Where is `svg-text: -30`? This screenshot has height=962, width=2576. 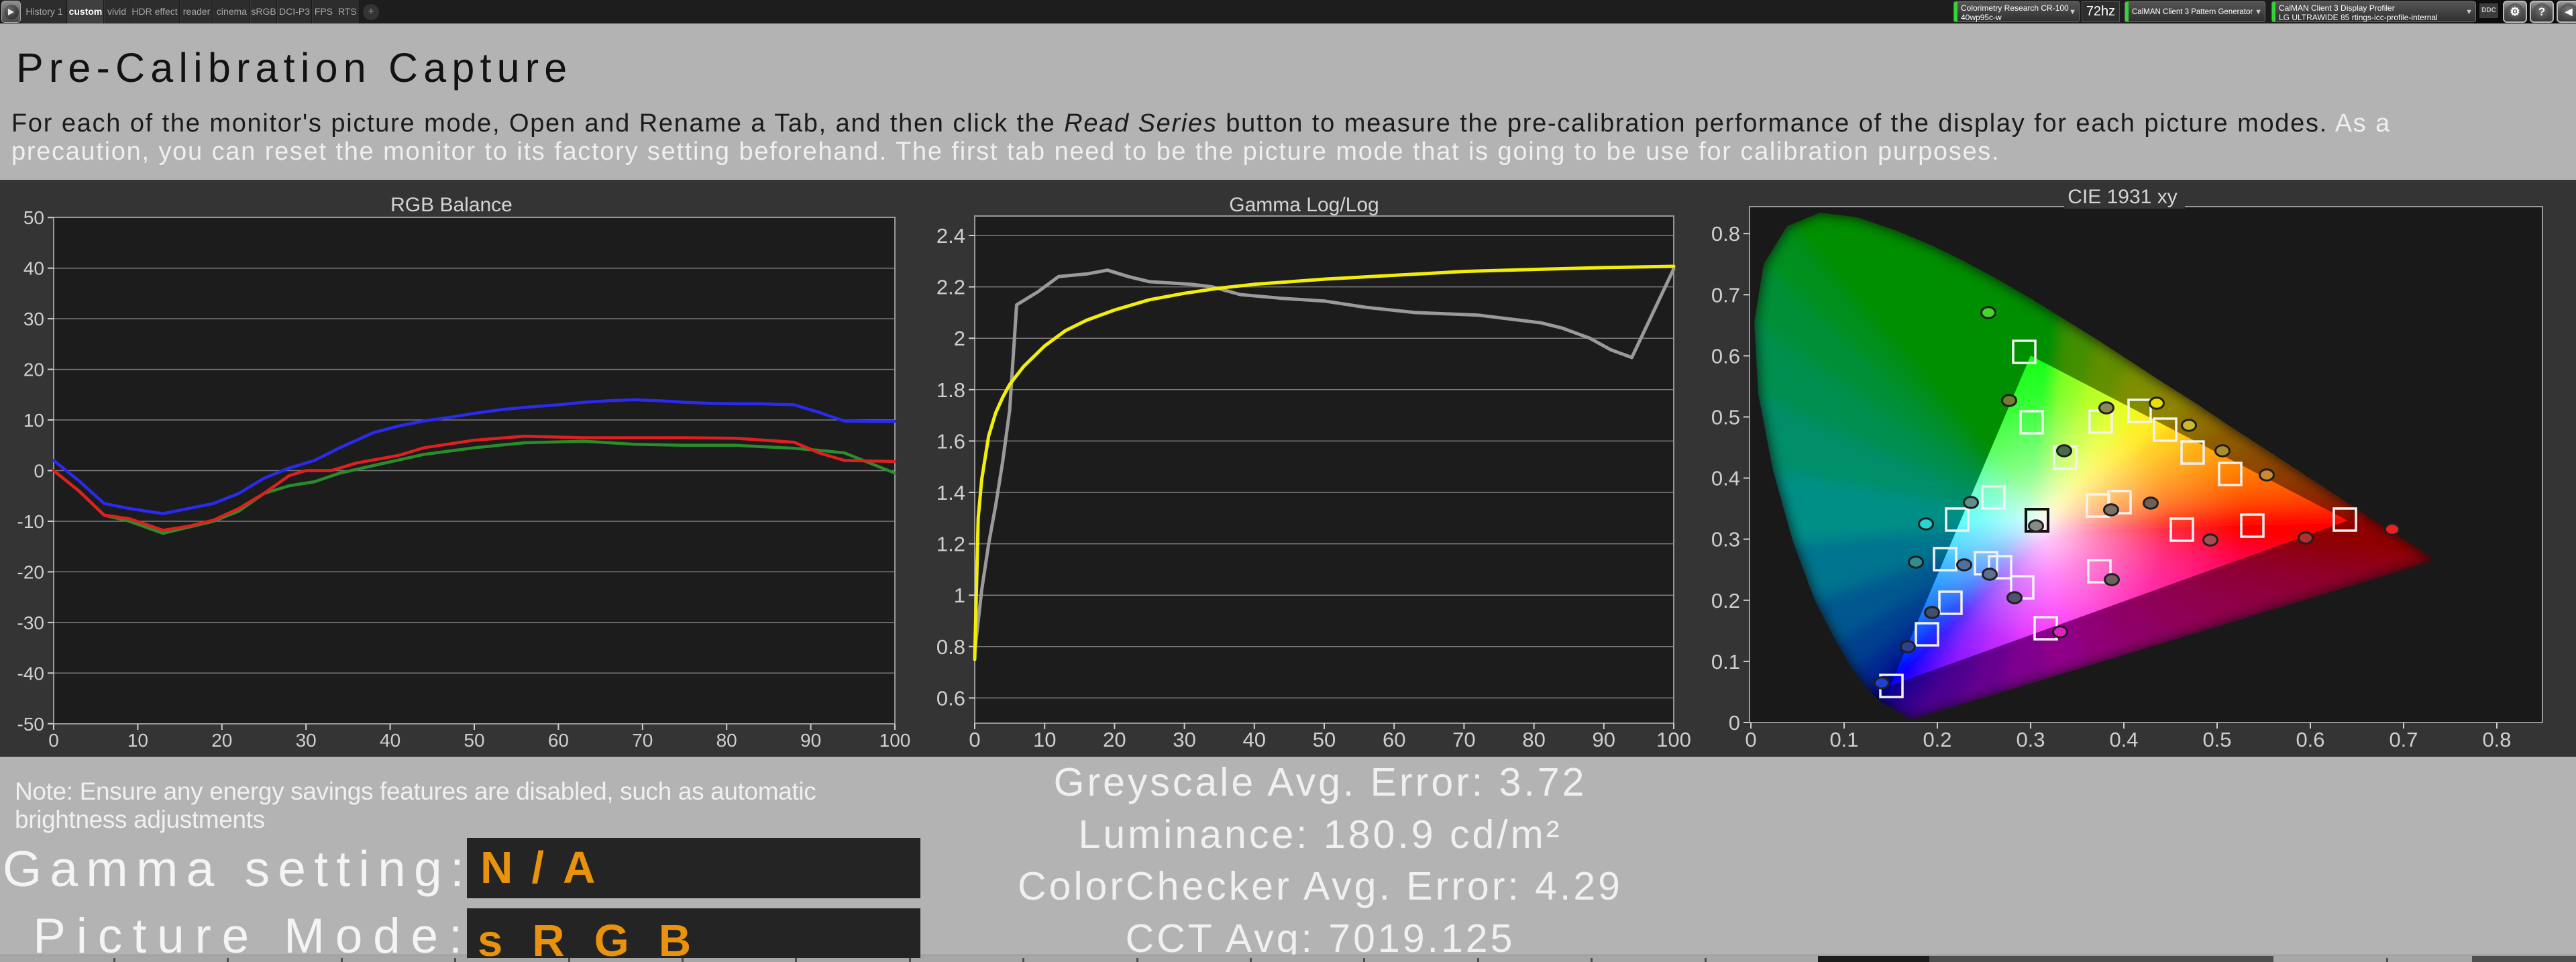 svg-text: -30 is located at coordinates (30, 623).